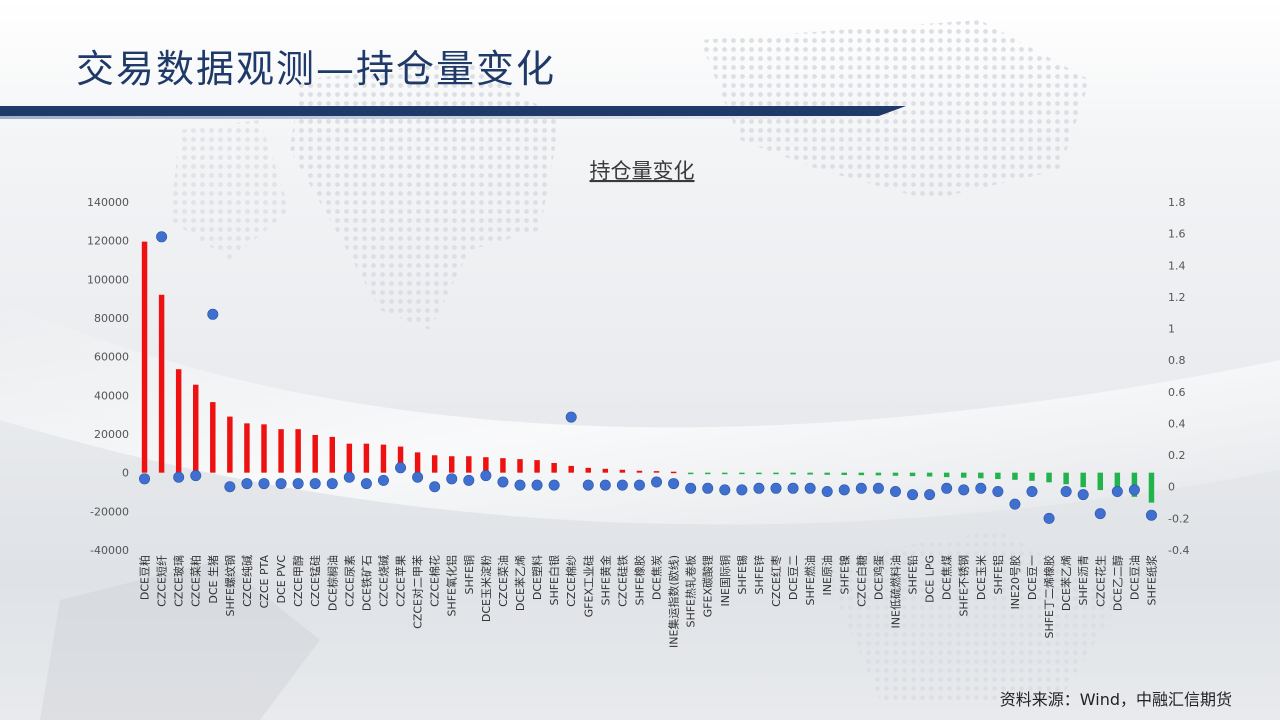 The height and width of the screenshot is (720, 1280). I want to click on x-tick-label: DCE铁矿石, so click(366, 583).